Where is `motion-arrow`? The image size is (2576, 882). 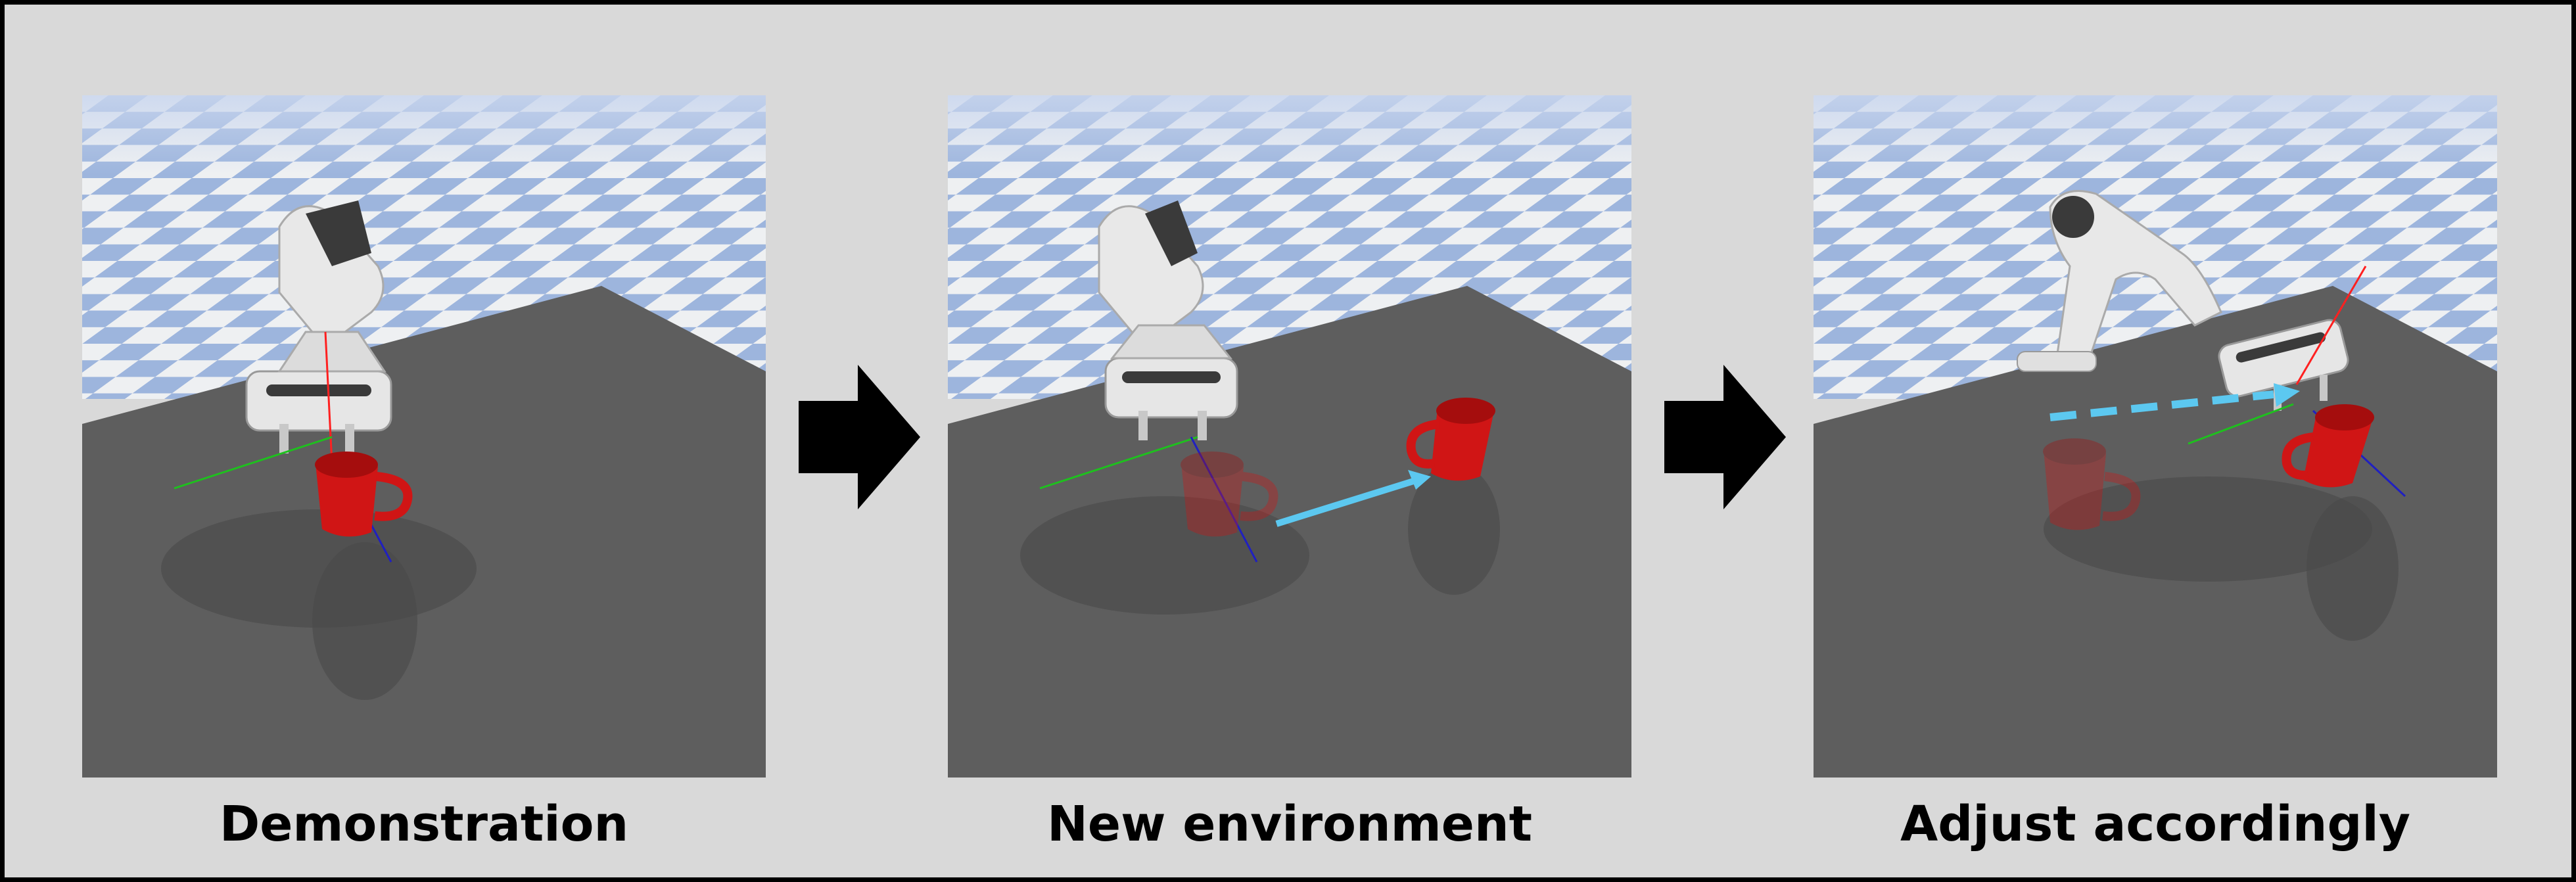
motion-arrow is located at coordinates (1353, 498).